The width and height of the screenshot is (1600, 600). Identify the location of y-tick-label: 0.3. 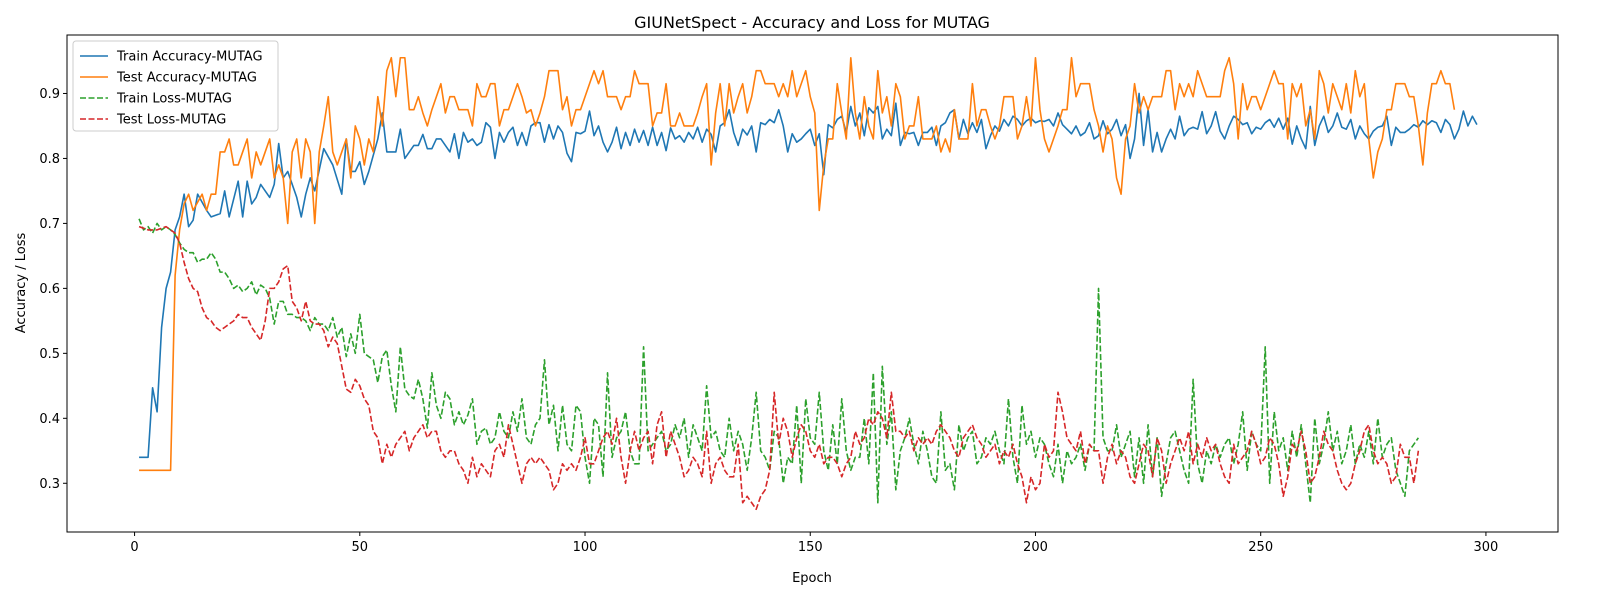
(49, 484).